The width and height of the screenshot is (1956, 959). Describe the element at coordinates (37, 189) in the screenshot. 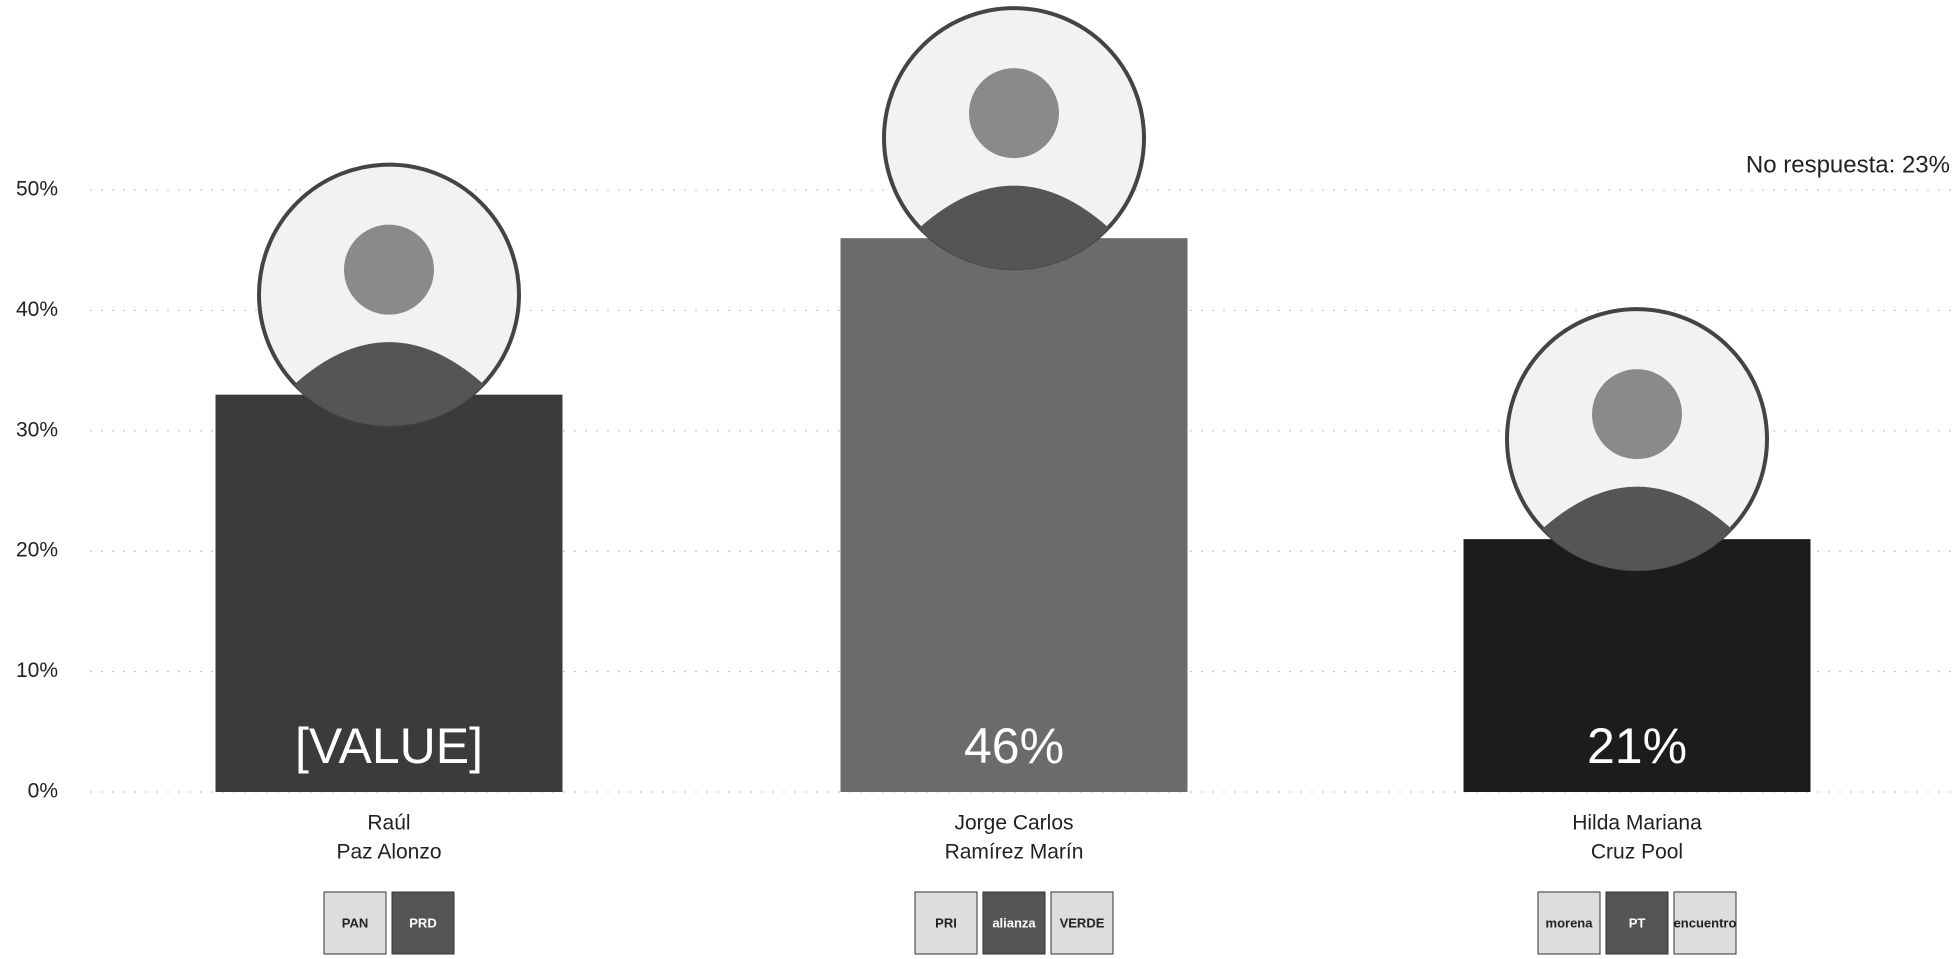

I see `y-tick-label: 50%` at that location.